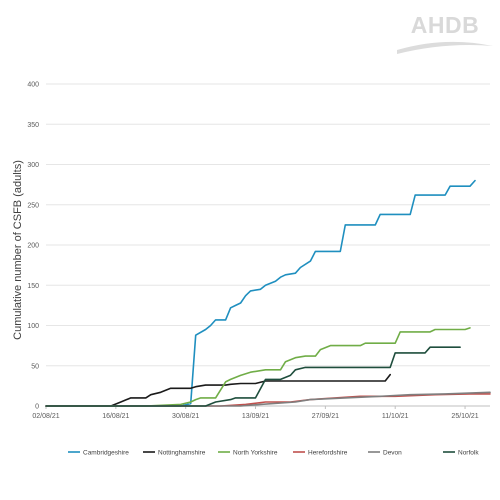 Image resolution: width=500 pixels, height=500 pixels. I want to click on legend-item: Cambridgeshire, so click(98, 452).